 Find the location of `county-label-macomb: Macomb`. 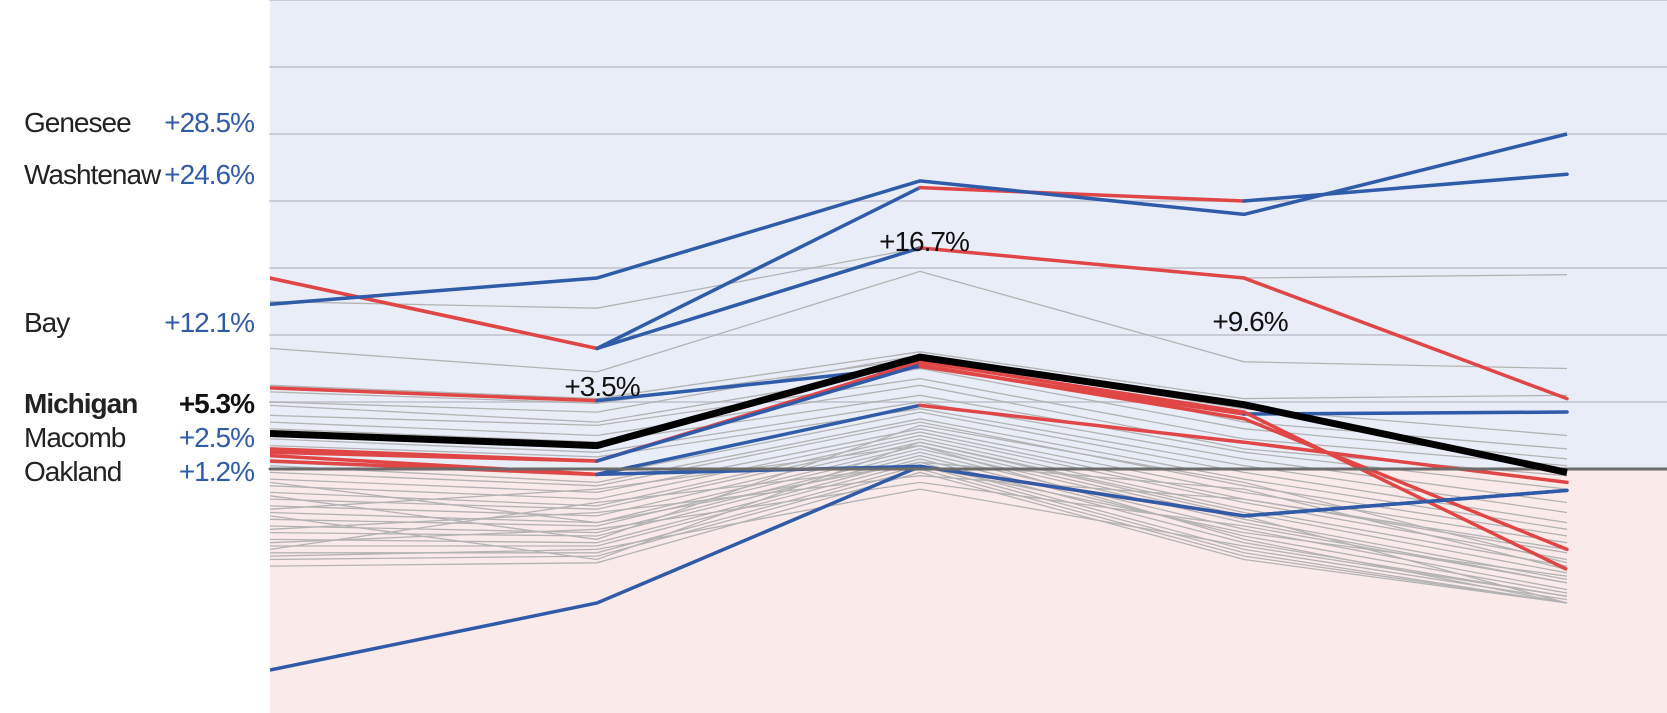

county-label-macomb: Macomb is located at coordinates (75, 437).